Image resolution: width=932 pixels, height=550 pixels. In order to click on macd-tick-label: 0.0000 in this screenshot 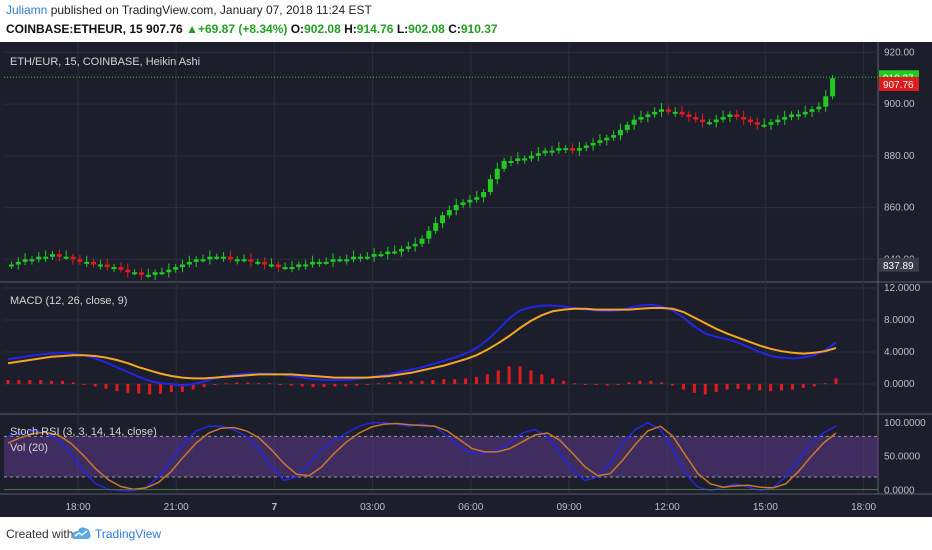, I will do `click(899, 384)`.